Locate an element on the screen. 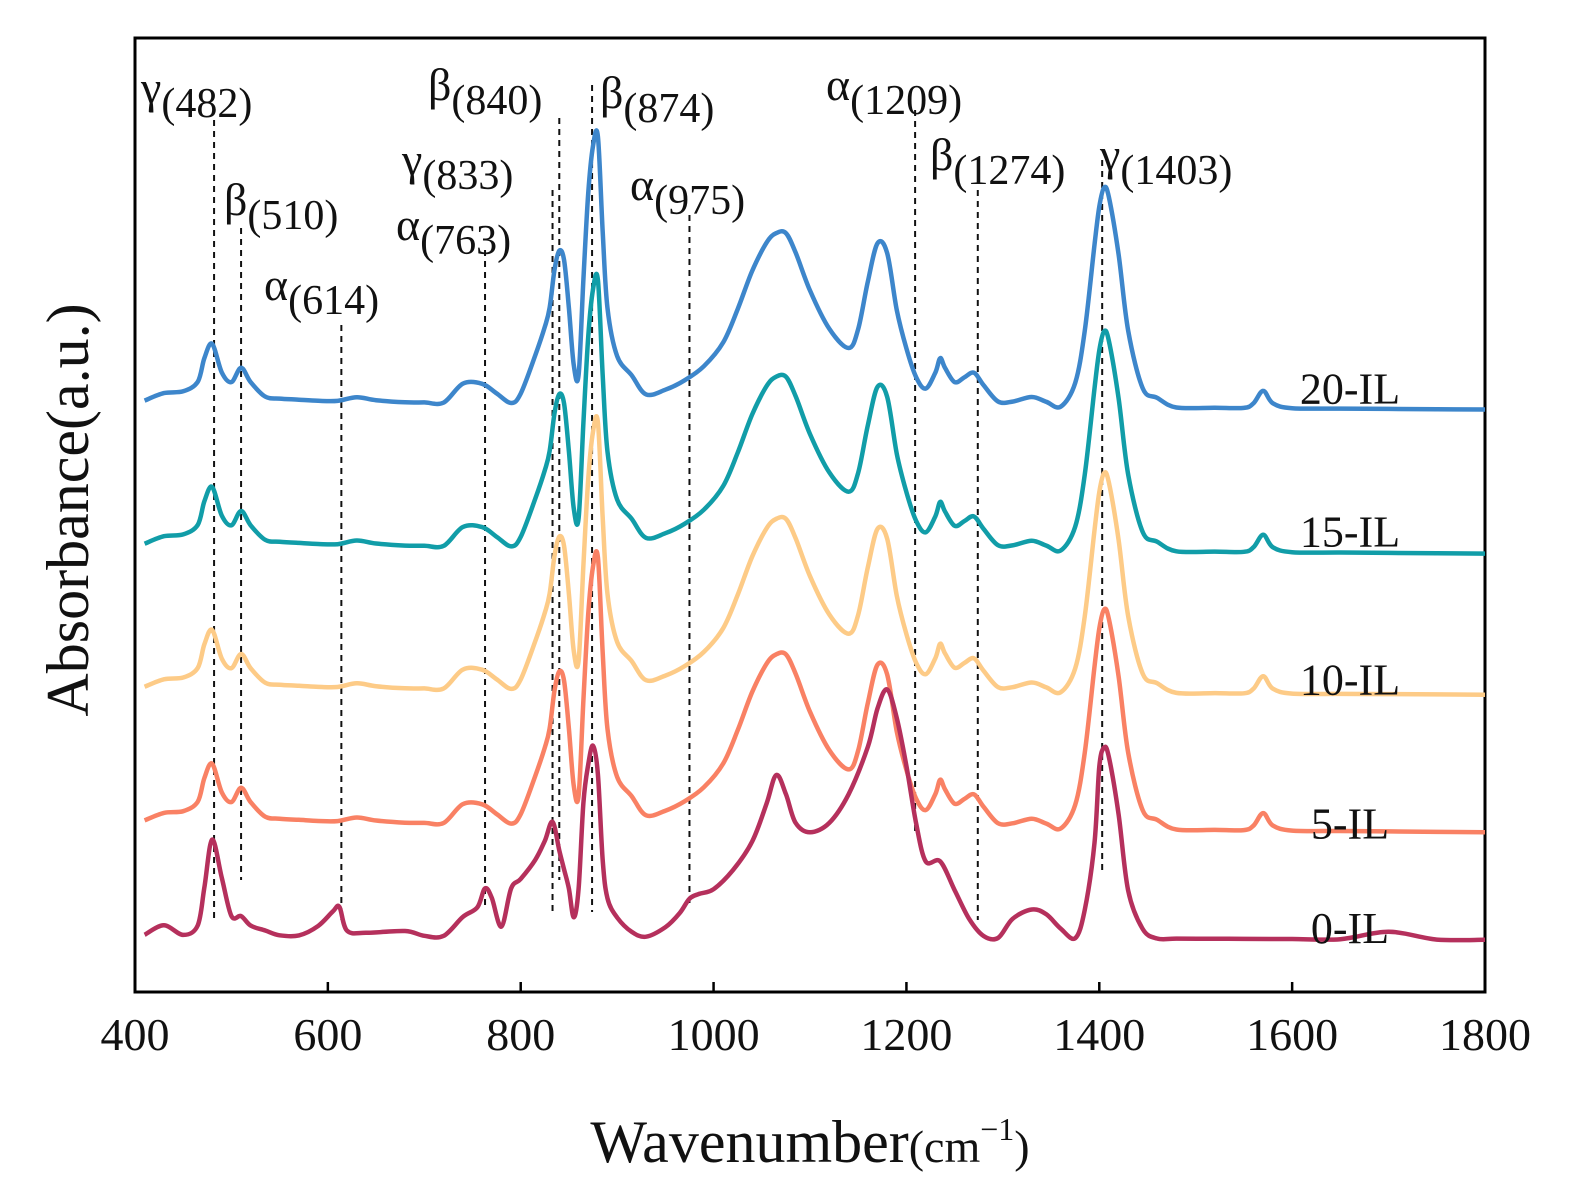 The image size is (1591, 1202). annotation-label: β(510) is located at coordinates (281, 206).